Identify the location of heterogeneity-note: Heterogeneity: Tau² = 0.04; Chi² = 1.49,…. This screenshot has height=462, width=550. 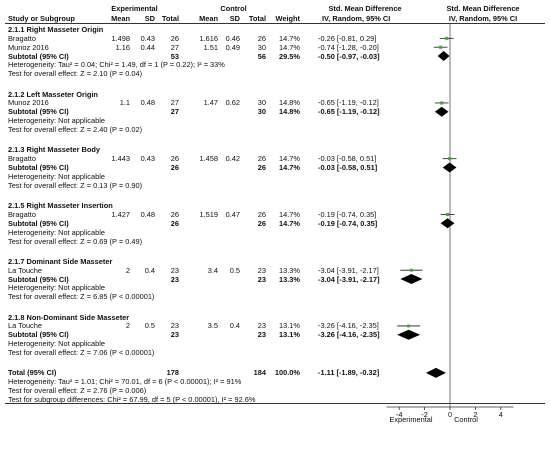
(116, 65).